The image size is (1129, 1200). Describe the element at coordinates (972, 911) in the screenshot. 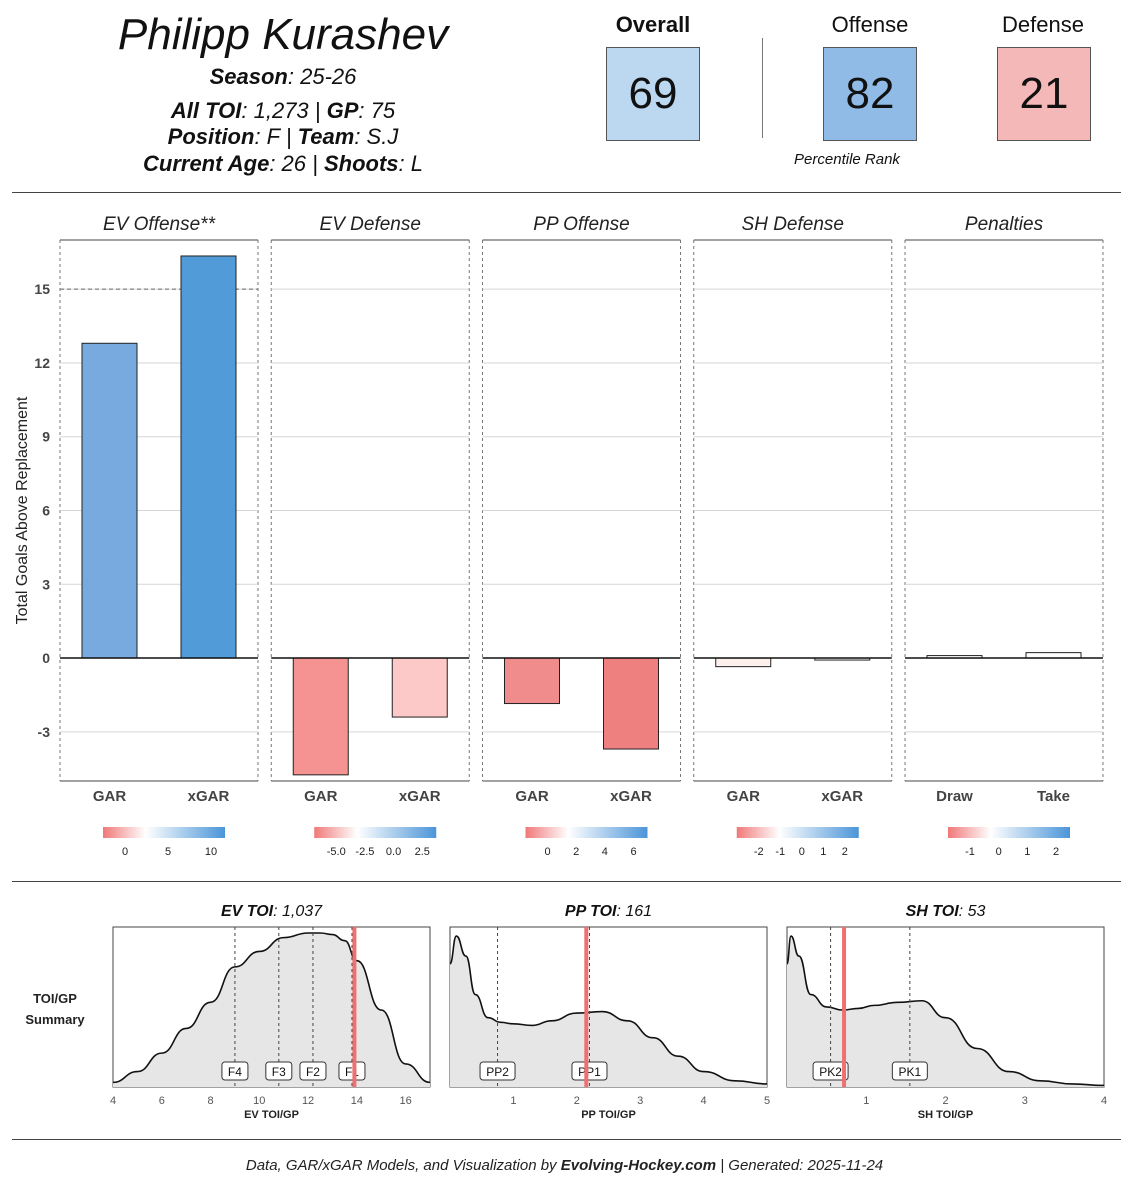

I see `toi-title-rest: : 53` at that location.